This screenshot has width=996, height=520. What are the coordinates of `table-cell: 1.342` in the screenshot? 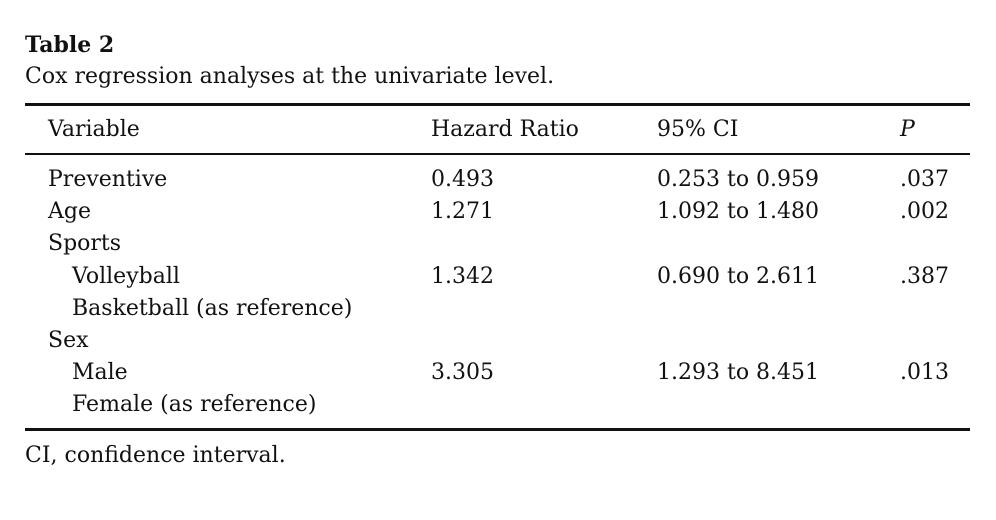 It's located at (462, 276).